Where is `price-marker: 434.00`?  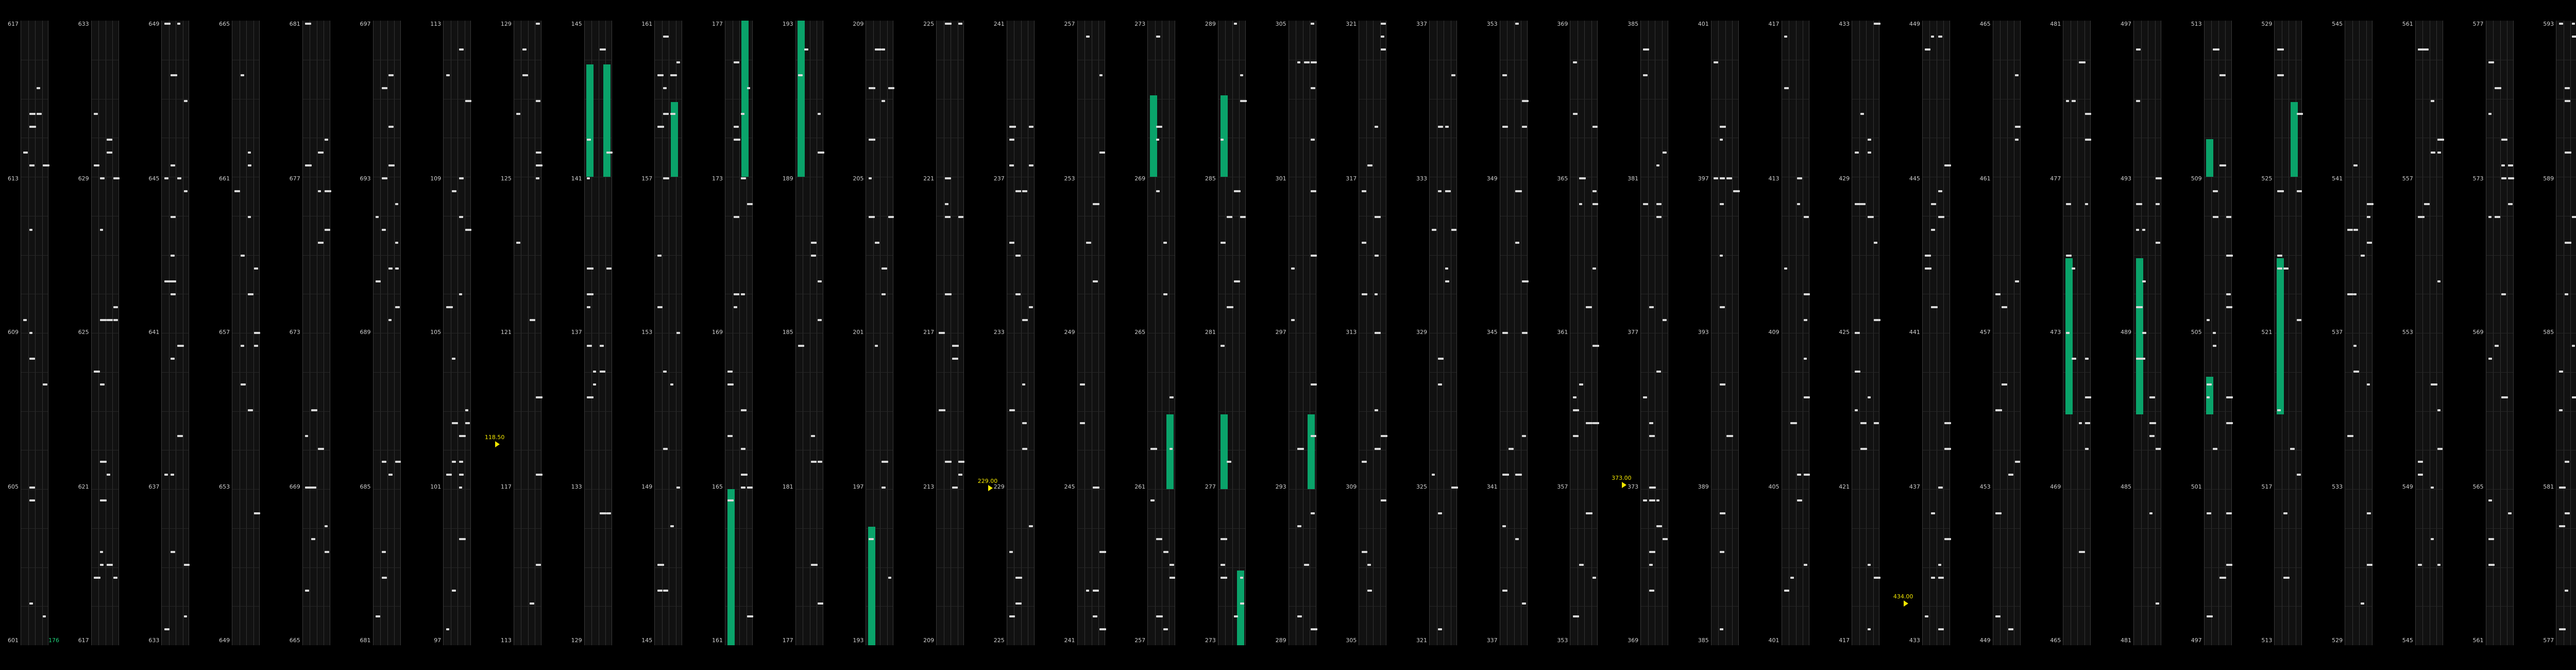 price-marker: 434.00 is located at coordinates (1903, 600).